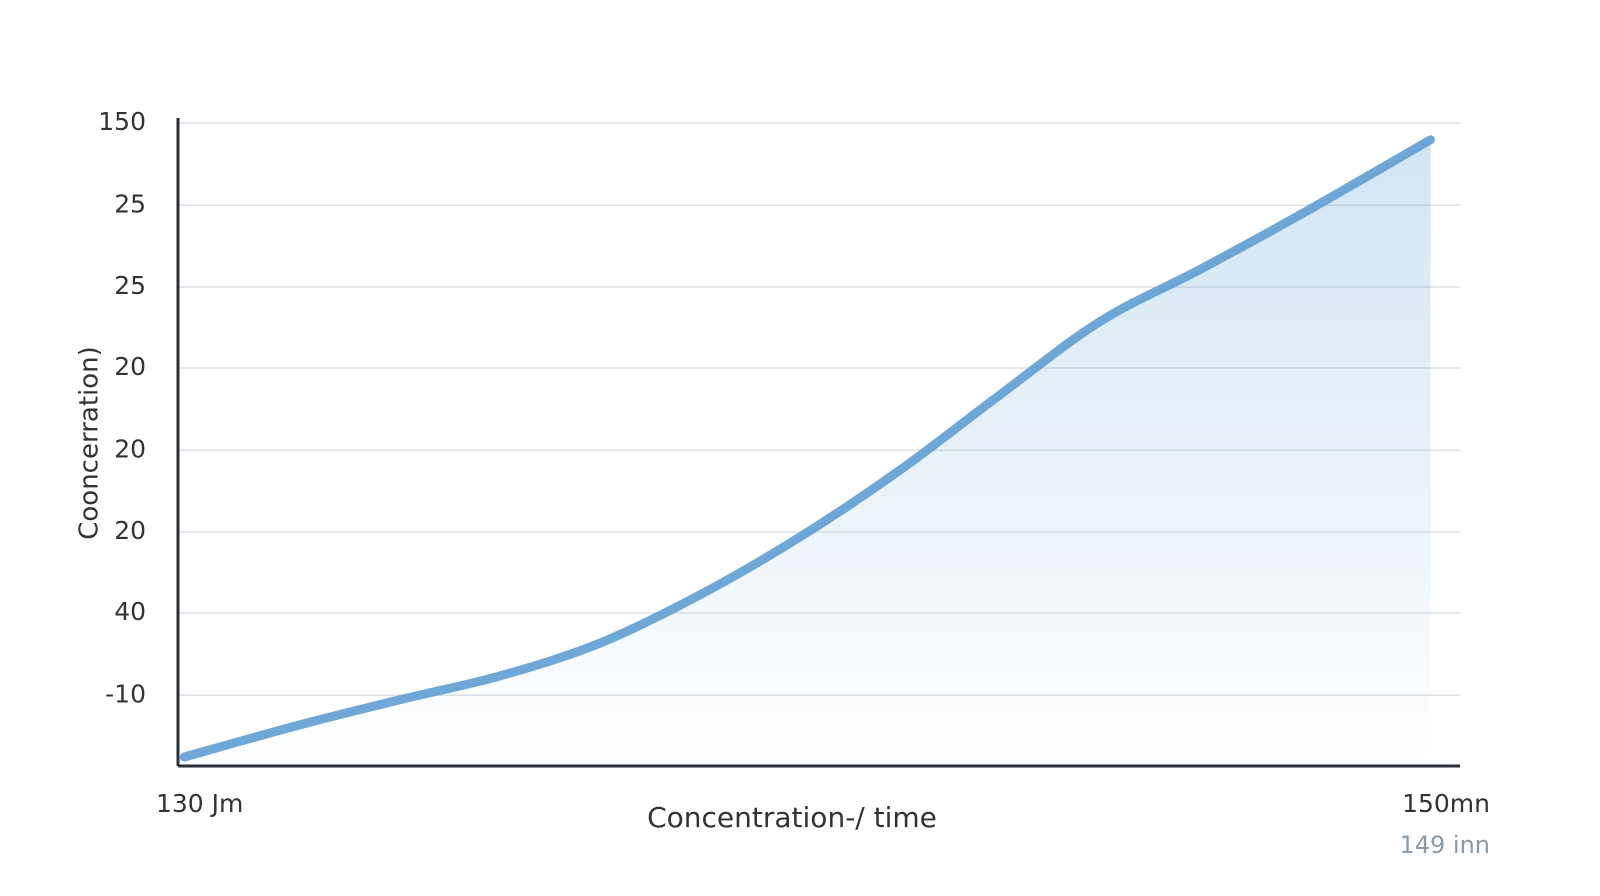 This screenshot has width=1600, height=896. What do you see at coordinates (90, 443) in the screenshot?
I see `y-axis-label: Cooncerration)` at bounding box center [90, 443].